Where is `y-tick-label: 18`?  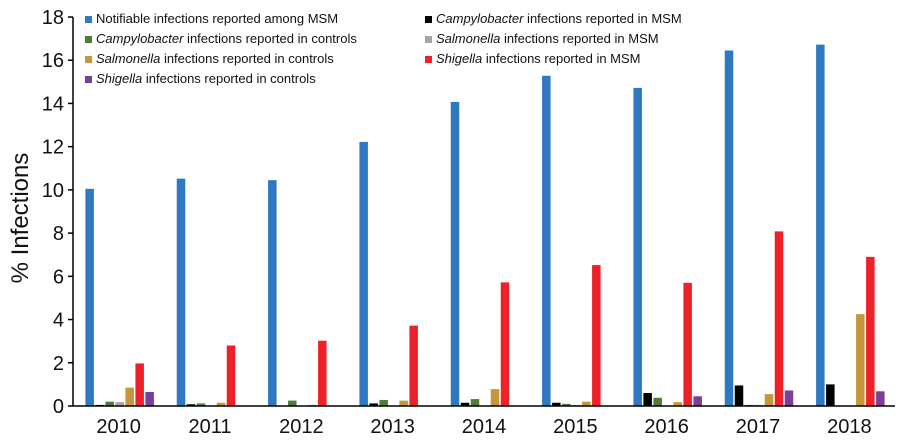
y-tick-label: 18 is located at coordinates (53, 18).